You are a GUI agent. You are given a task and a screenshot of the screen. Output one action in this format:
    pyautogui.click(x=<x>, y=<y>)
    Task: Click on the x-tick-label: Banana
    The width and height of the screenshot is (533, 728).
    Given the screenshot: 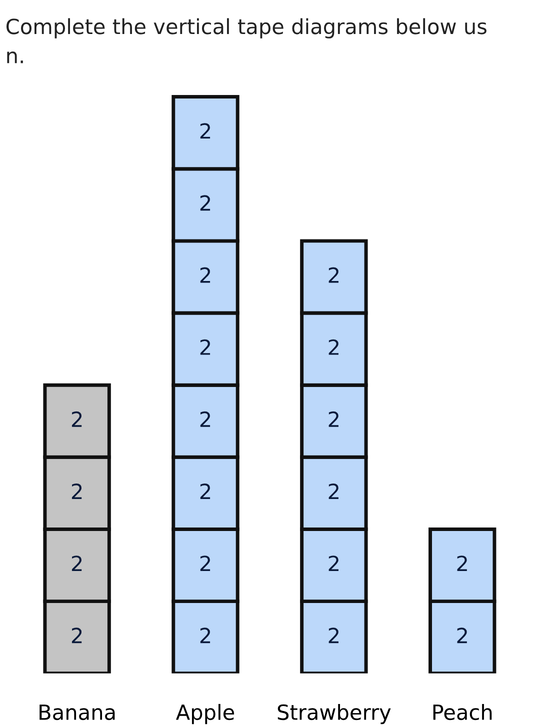 What is the action you would take?
    pyautogui.click(x=77, y=712)
    